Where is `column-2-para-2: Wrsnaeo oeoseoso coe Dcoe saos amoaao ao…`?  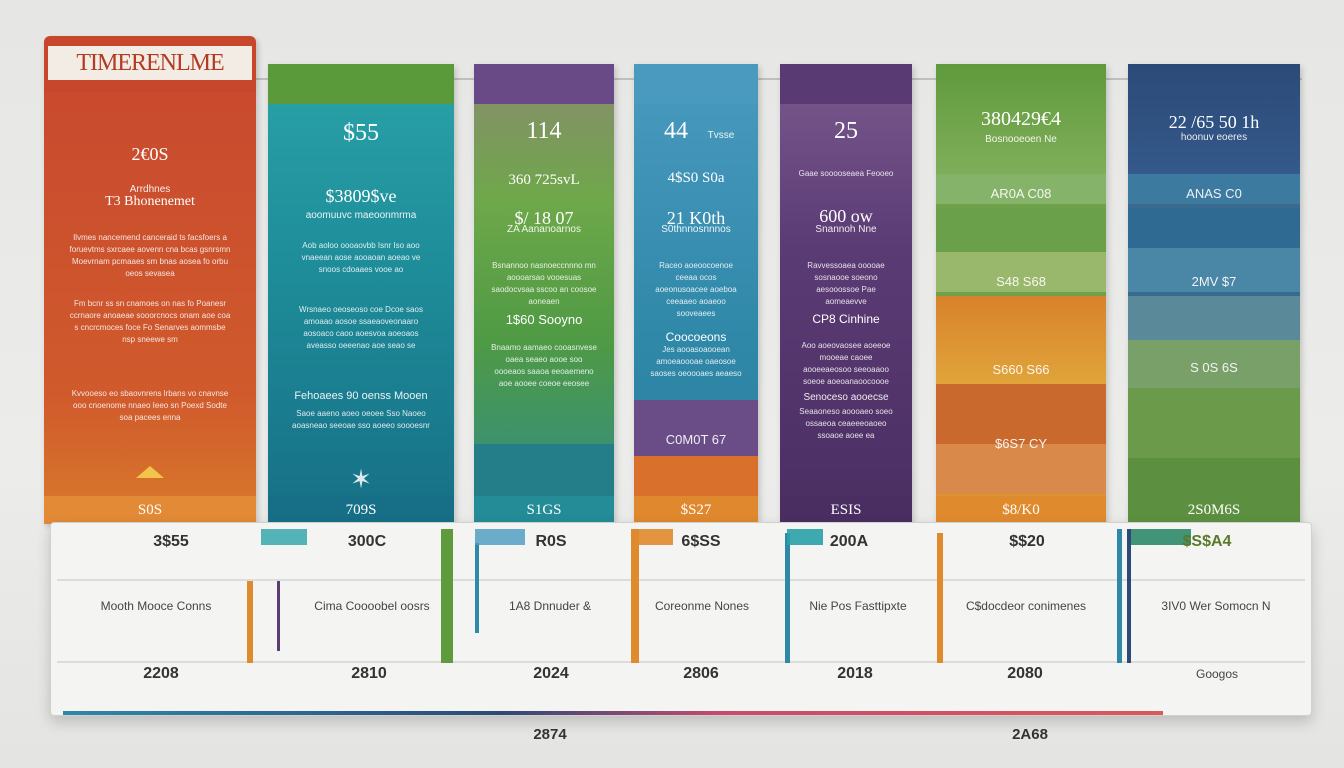 column-2-para-2: Wrsnaeo oeoseoso coe Dcoe saos amoaao ao… is located at coordinates (361, 327).